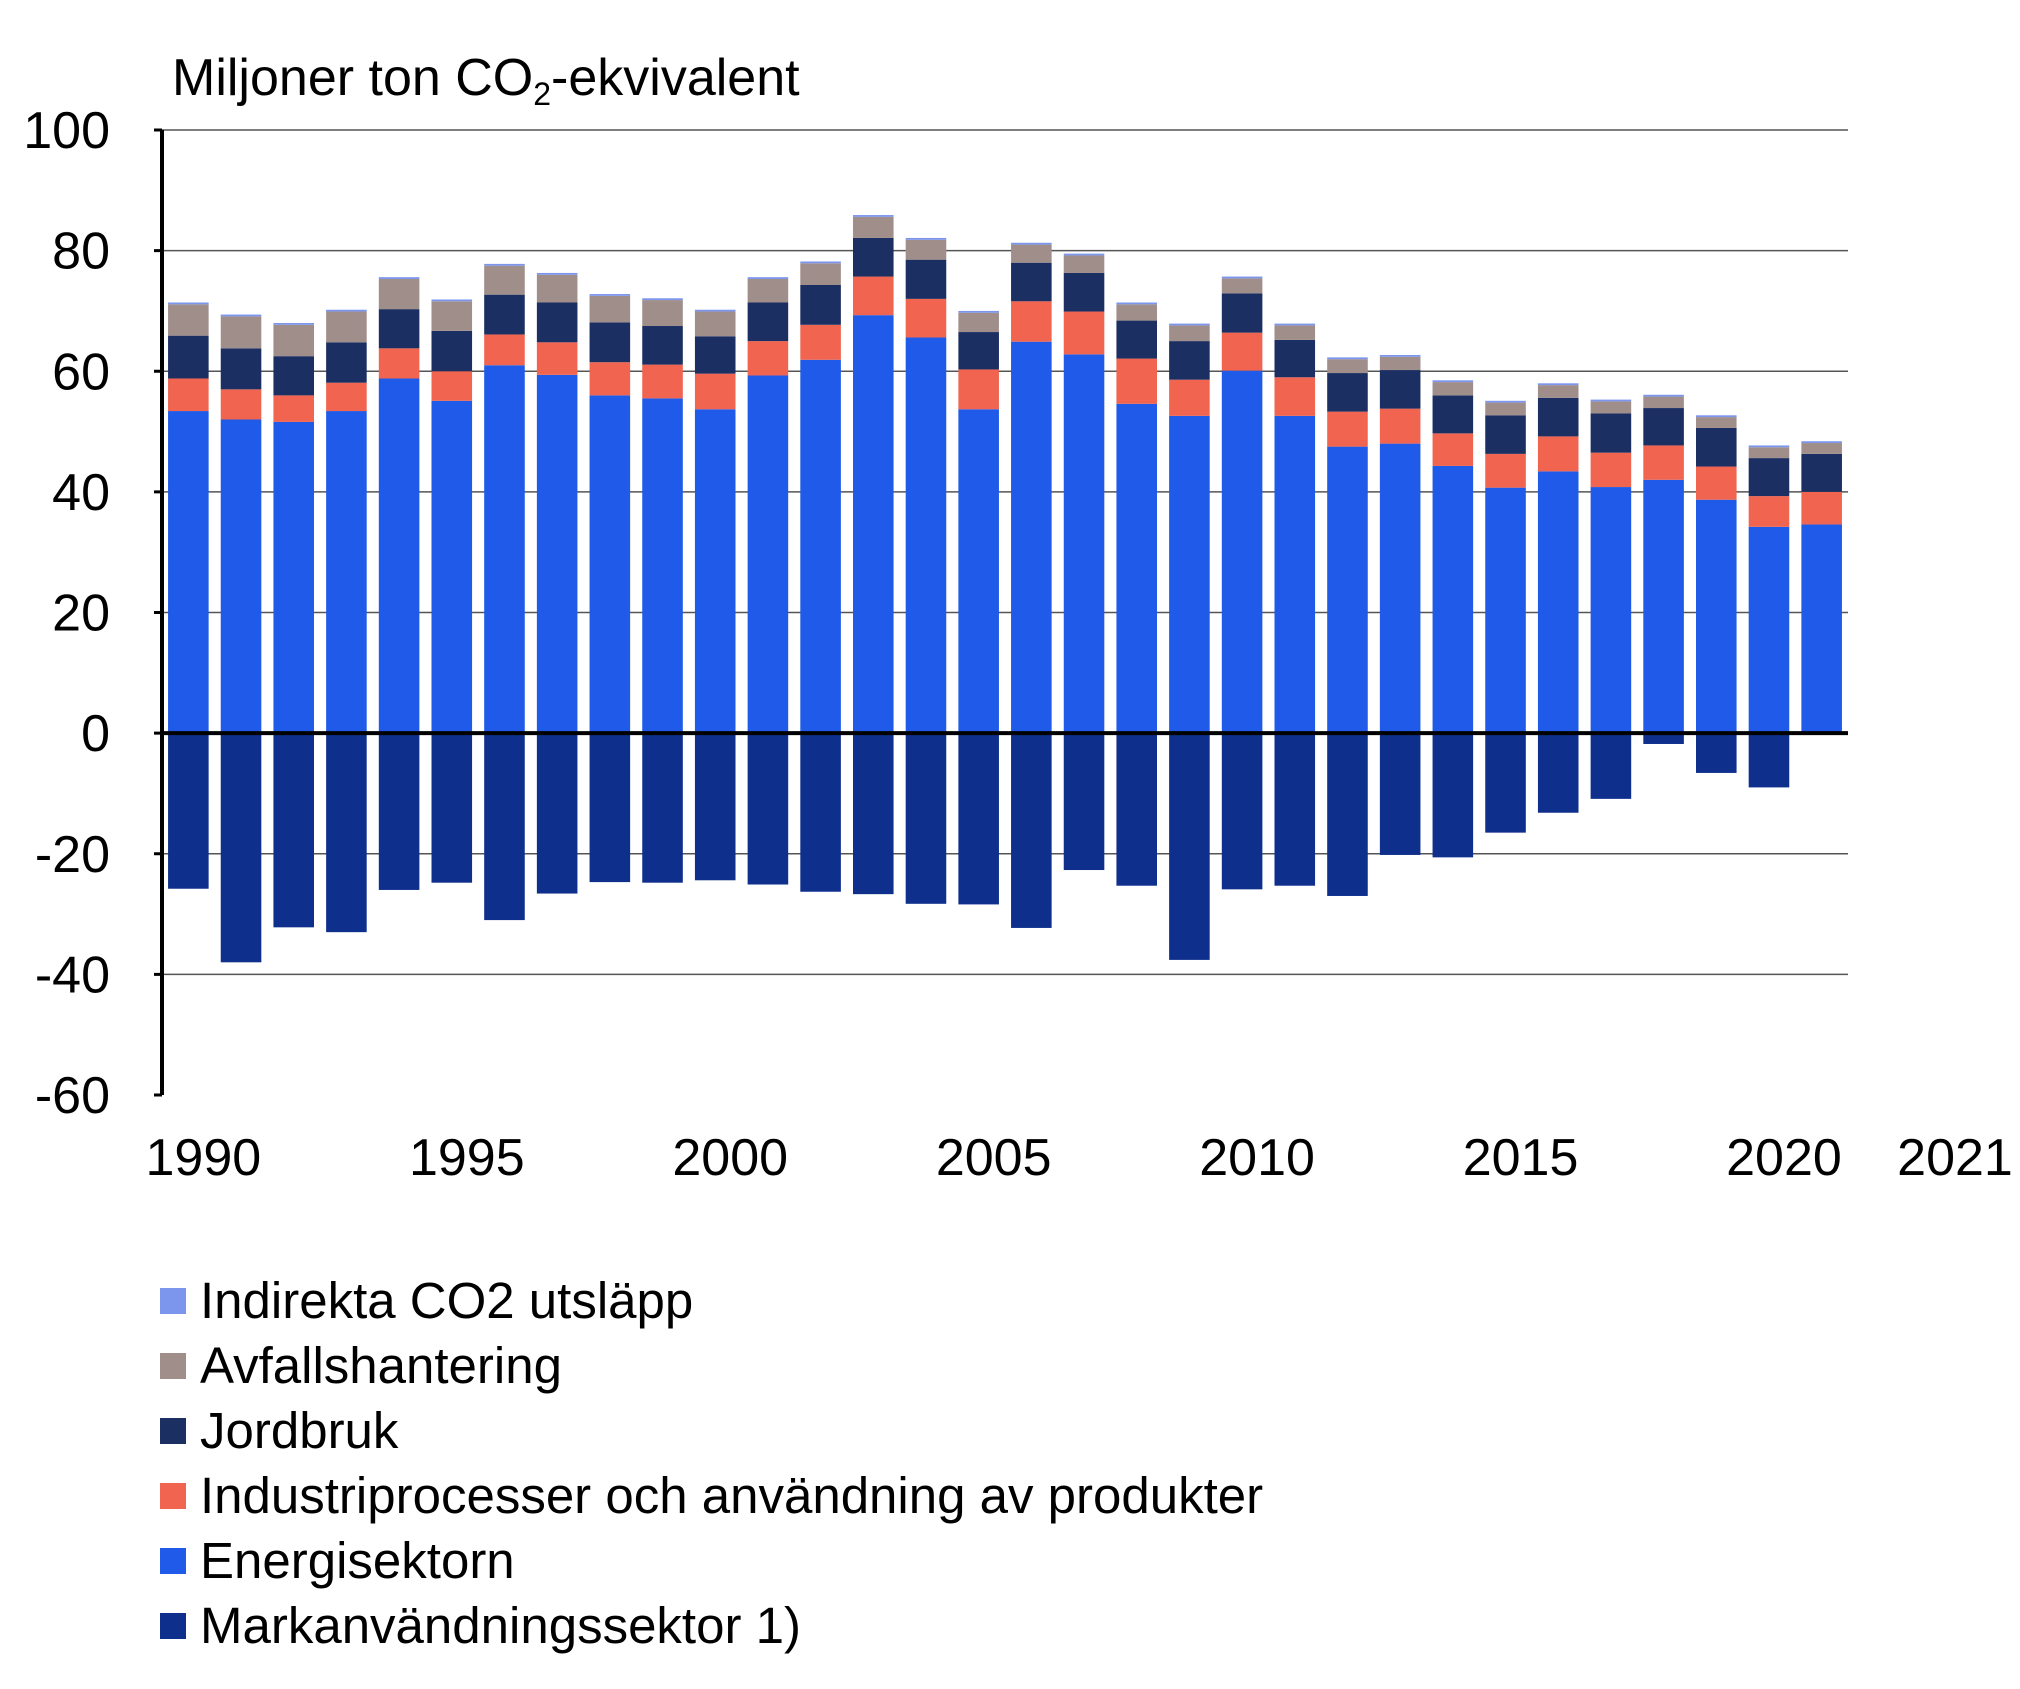 Image resolution: width=2020 pixels, height=1689 pixels. What do you see at coordinates (1242, 552) in the screenshot?
I see `bar-energi-2010` at bounding box center [1242, 552].